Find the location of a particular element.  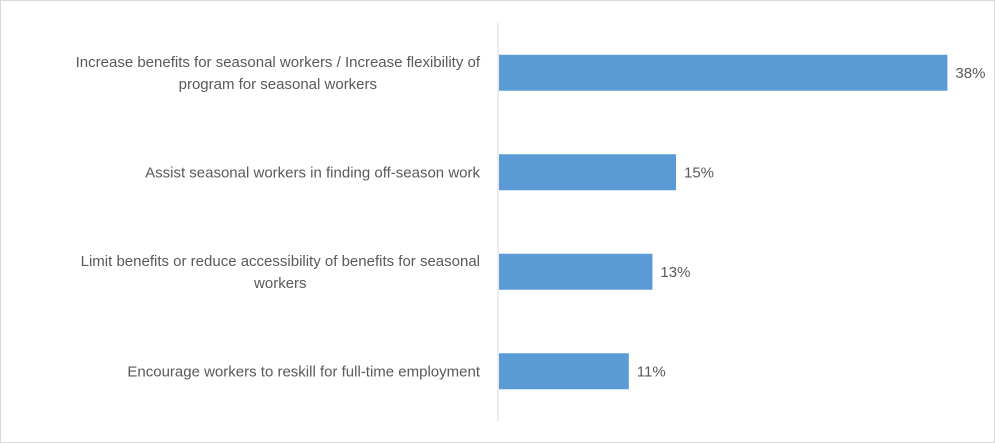

data-label-1: 38% is located at coordinates (970, 73).